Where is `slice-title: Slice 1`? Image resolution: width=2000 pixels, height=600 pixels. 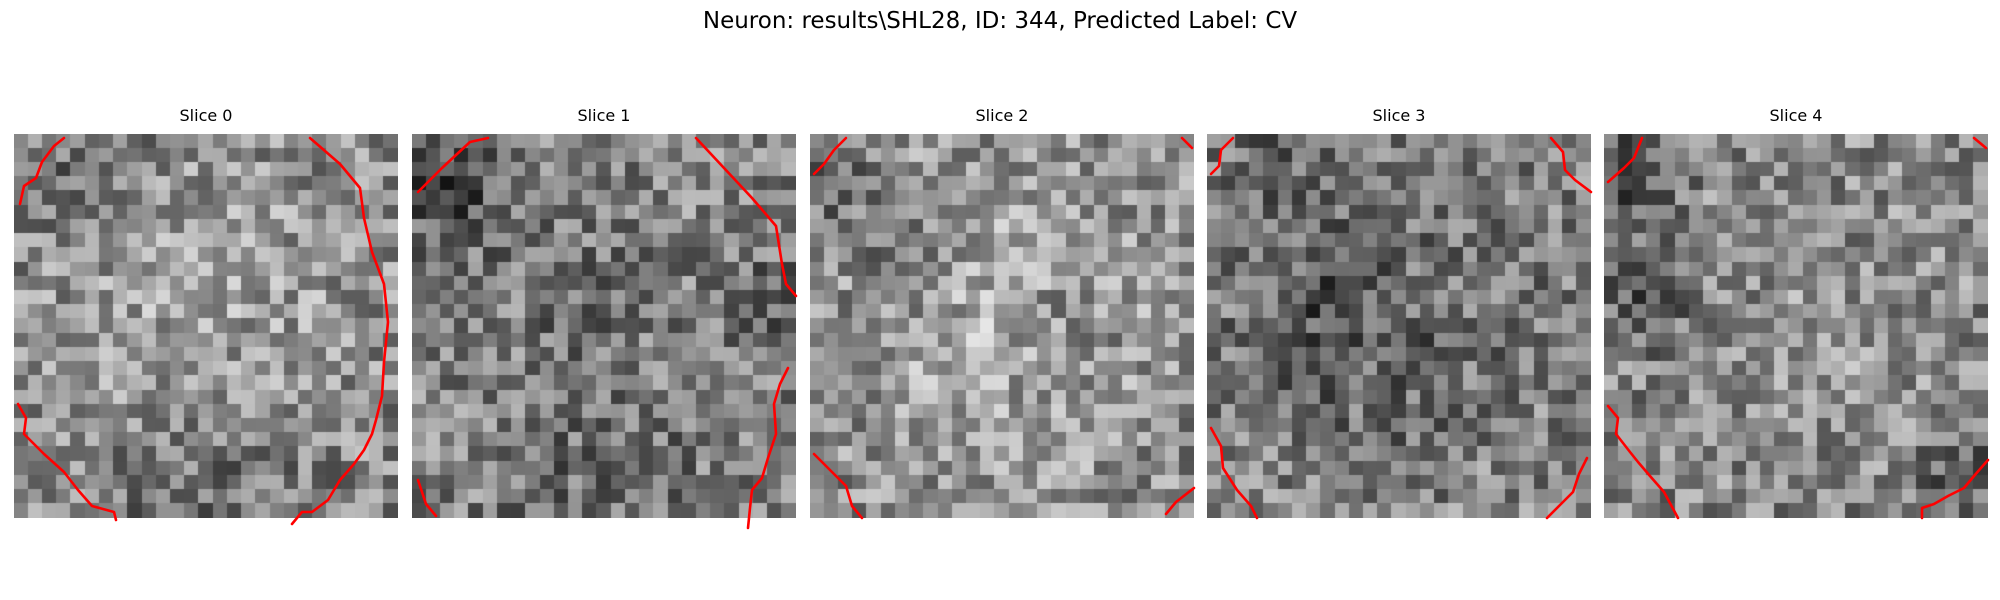 slice-title: Slice 1 is located at coordinates (604, 115).